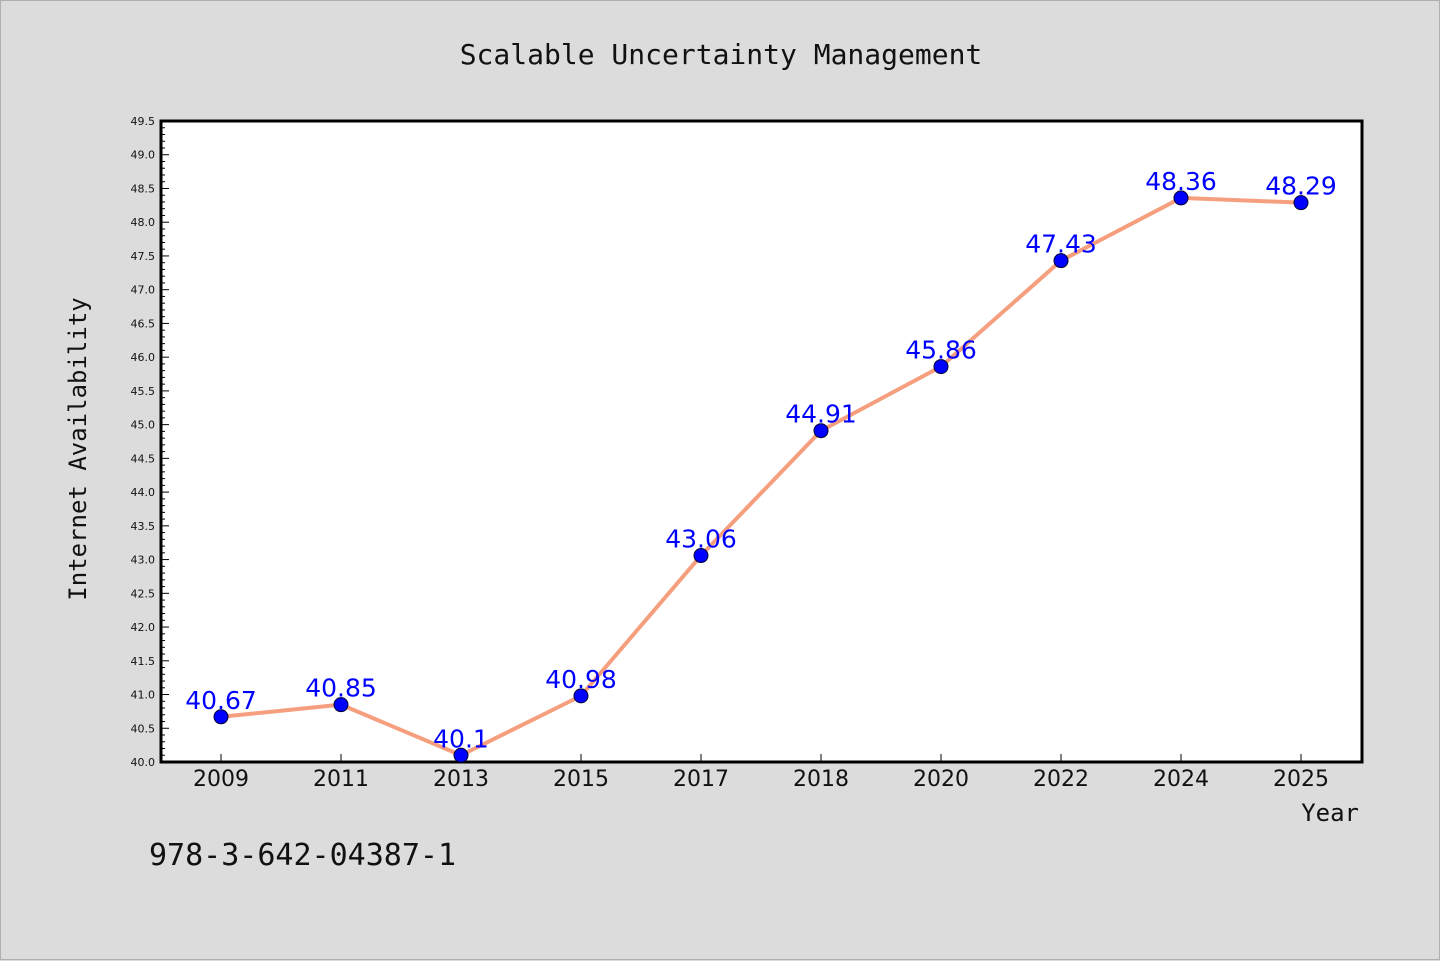 The width and height of the screenshot is (1440, 961). Describe the element at coordinates (143, 593) in the screenshot. I see `y-tick-label: 42.5` at that location.